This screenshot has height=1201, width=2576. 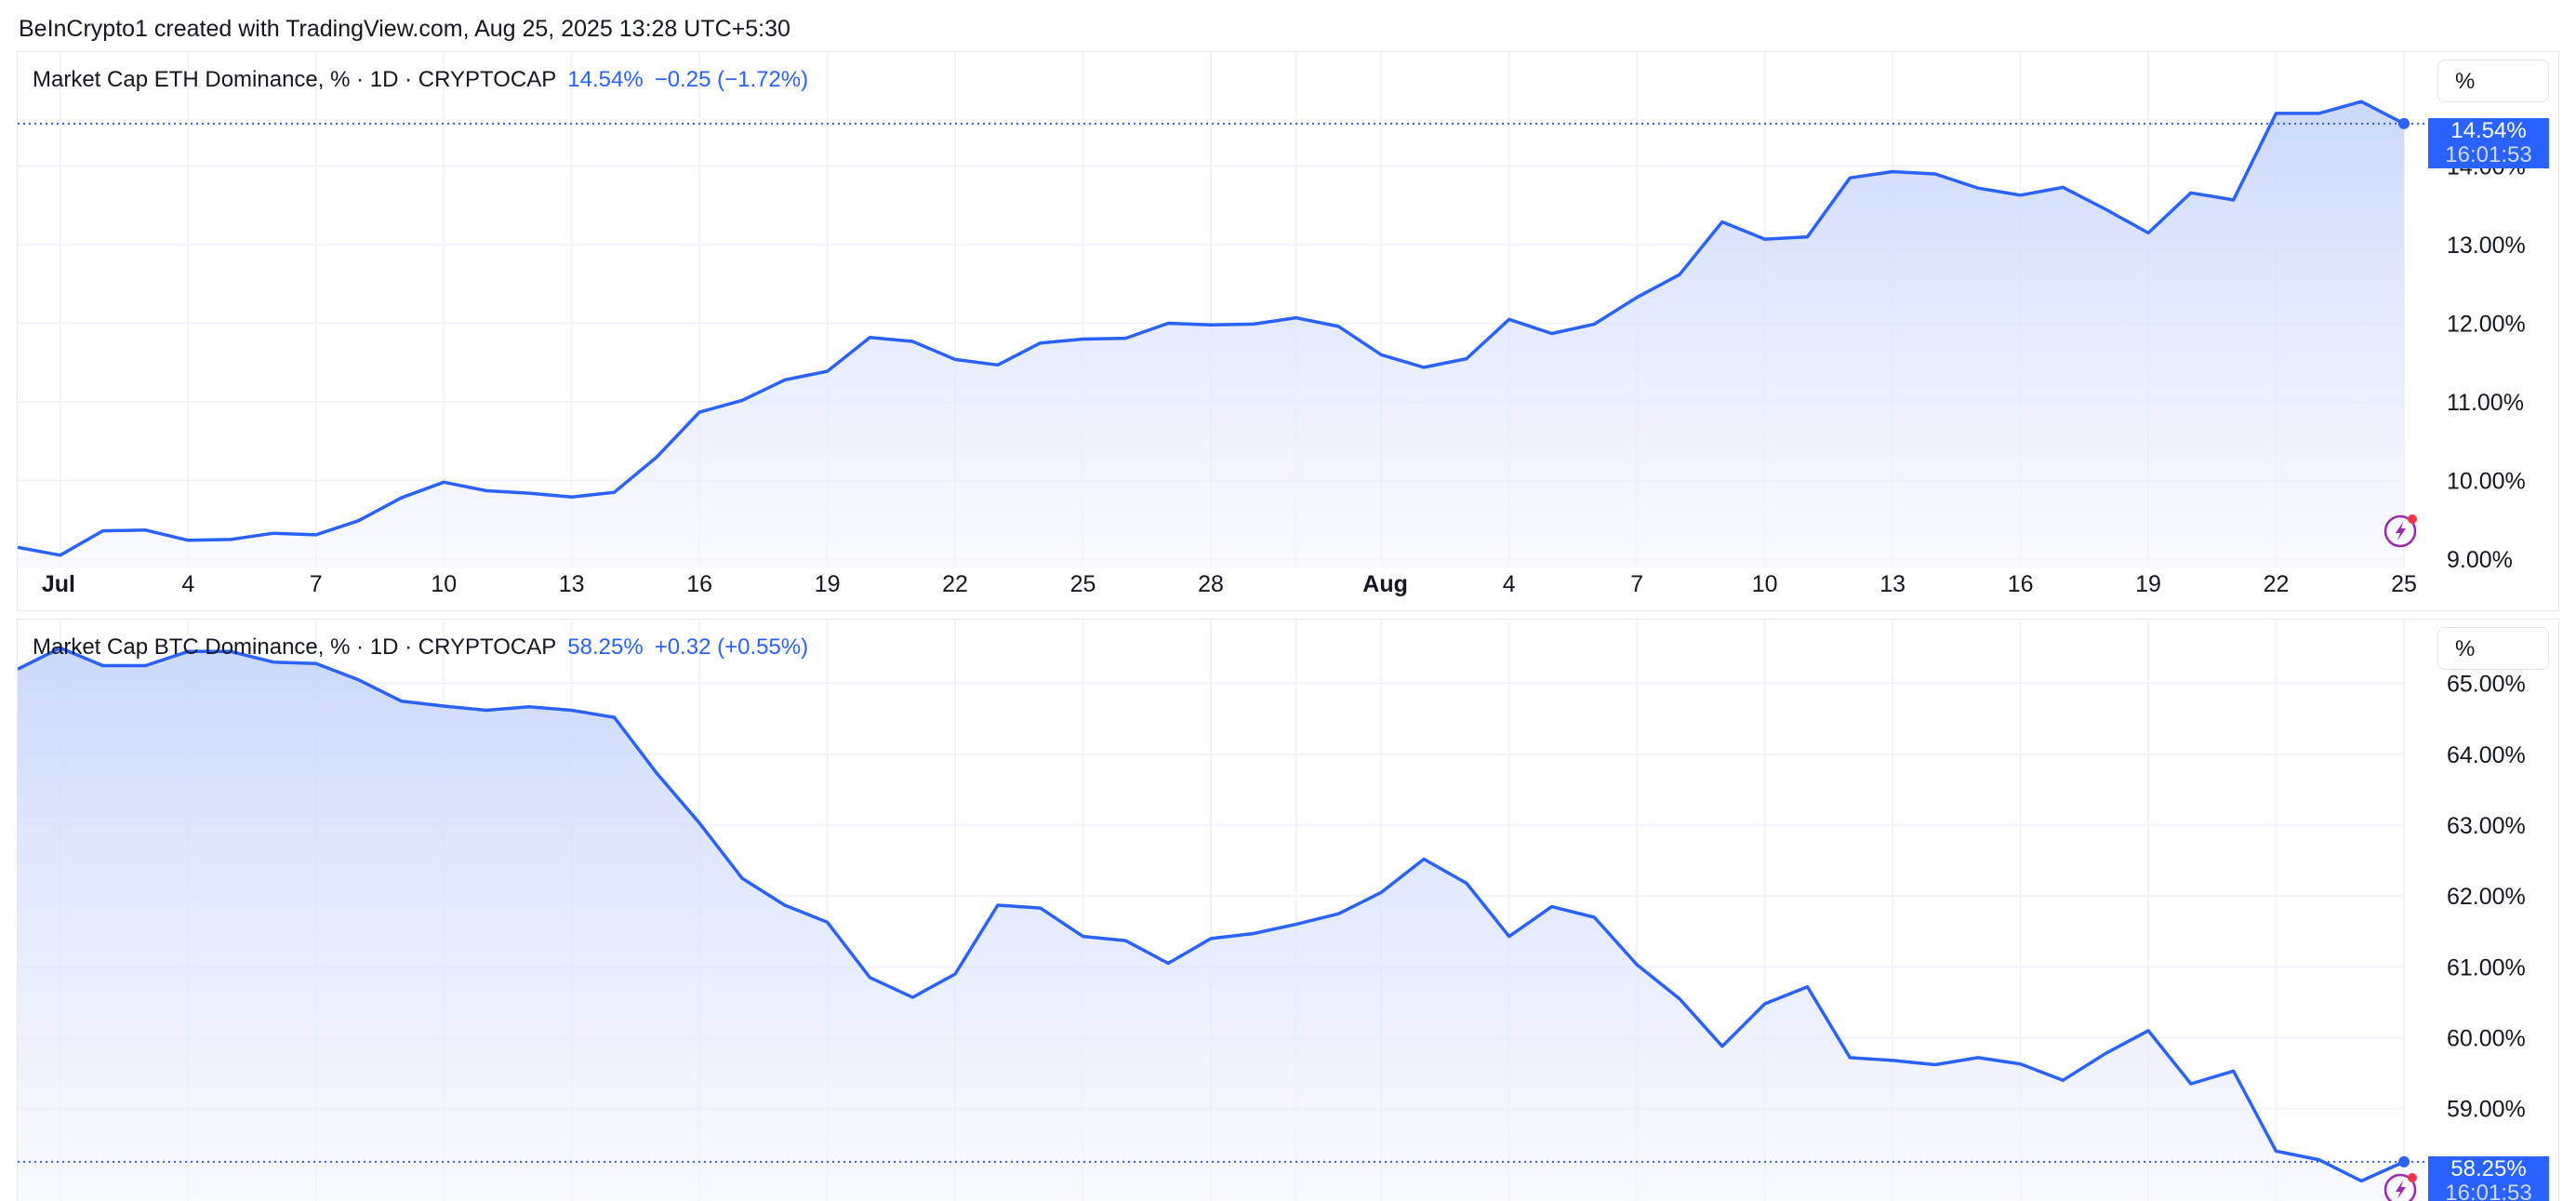 What do you see at coordinates (2485, 403) in the screenshot?
I see `eth-ytick-label: 11.00%` at bounding box center [2485, 403].